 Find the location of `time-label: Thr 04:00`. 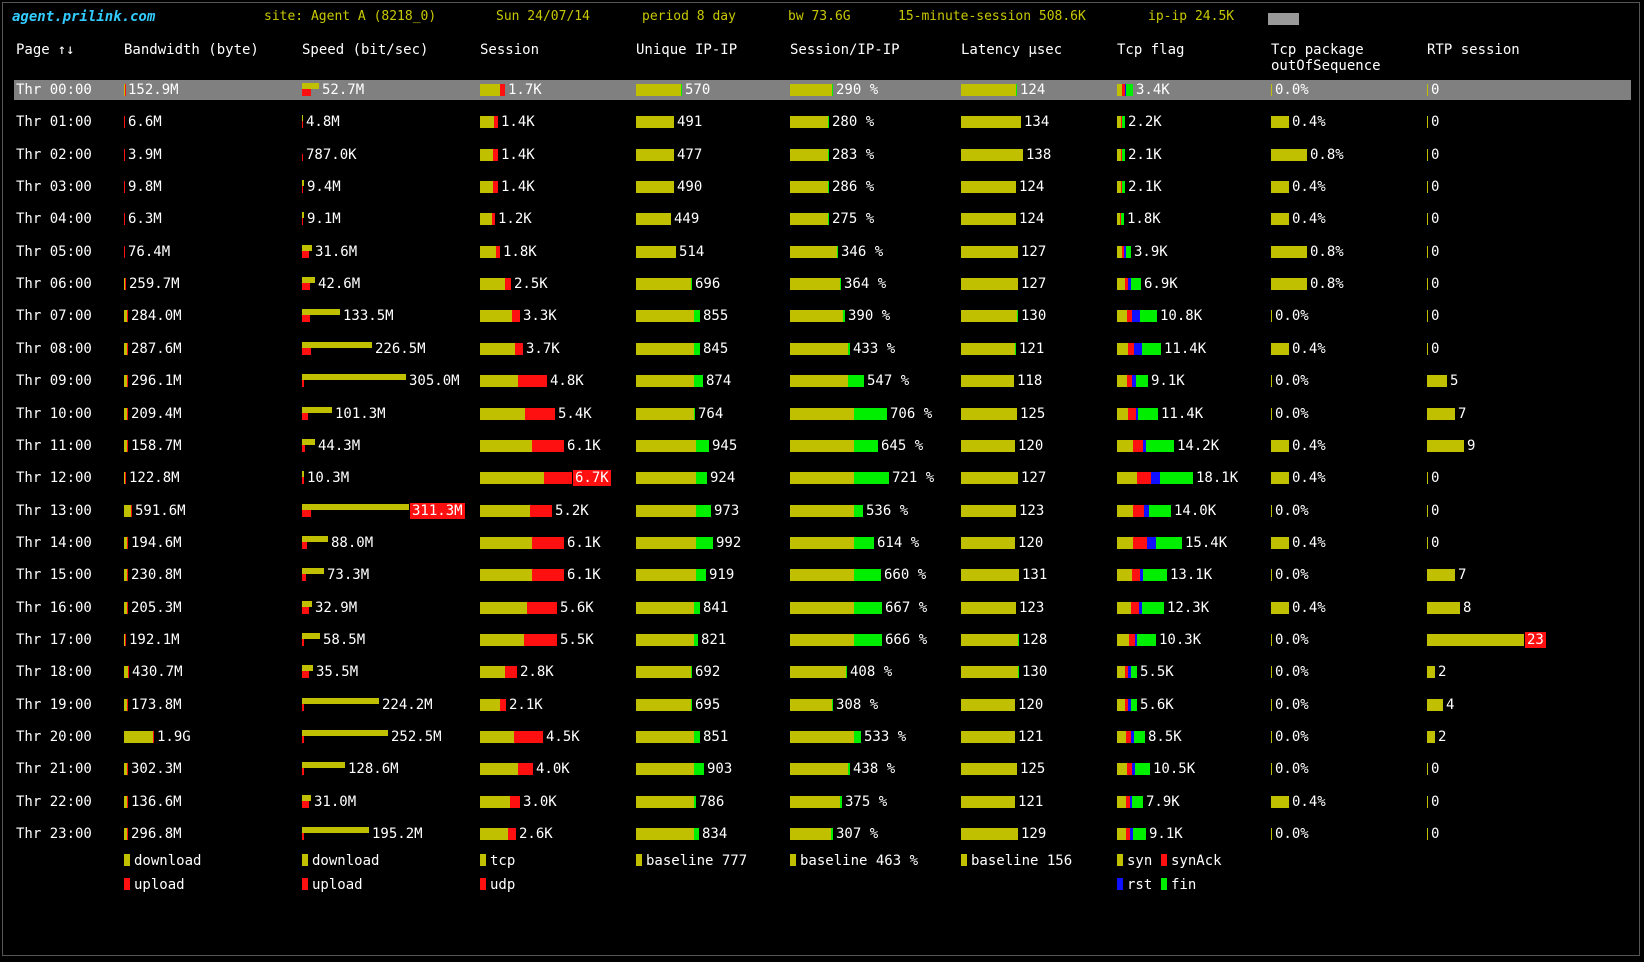

time-label: Thr 04:00 is located at coordinates (54, 219).